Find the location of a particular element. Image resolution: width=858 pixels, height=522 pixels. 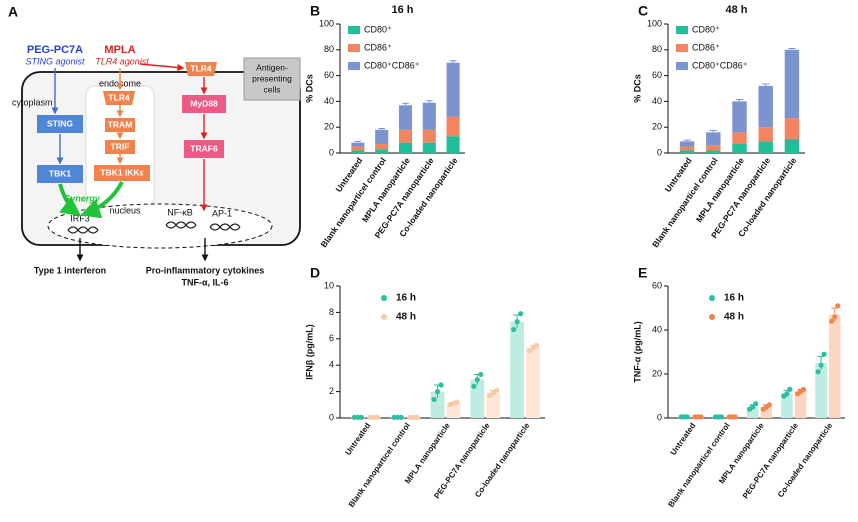

y-tick-label: 80 is located at coordinates (657, 49).